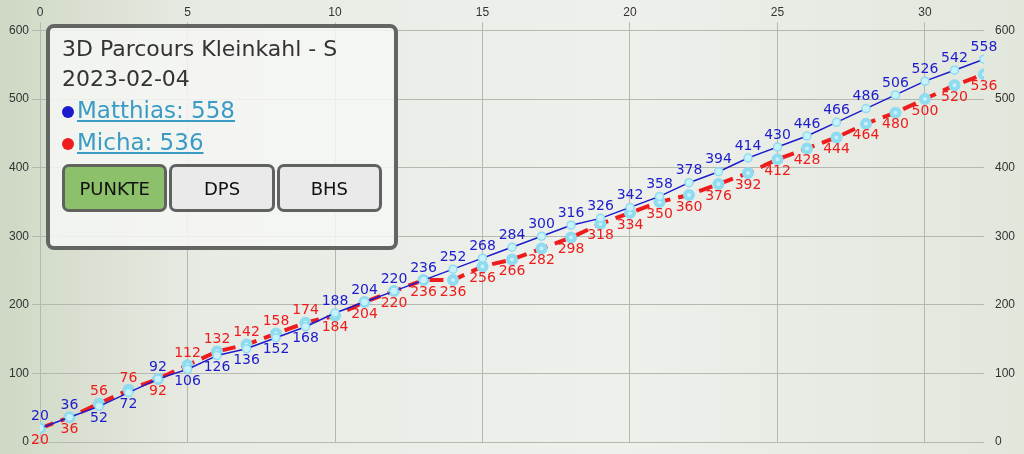 Image resolution: width=1024 pixels, height=454 pixels. Describe the element at coordinates (998, 441) in the screenshot. I see `y2-tick-label: 0` at that location.